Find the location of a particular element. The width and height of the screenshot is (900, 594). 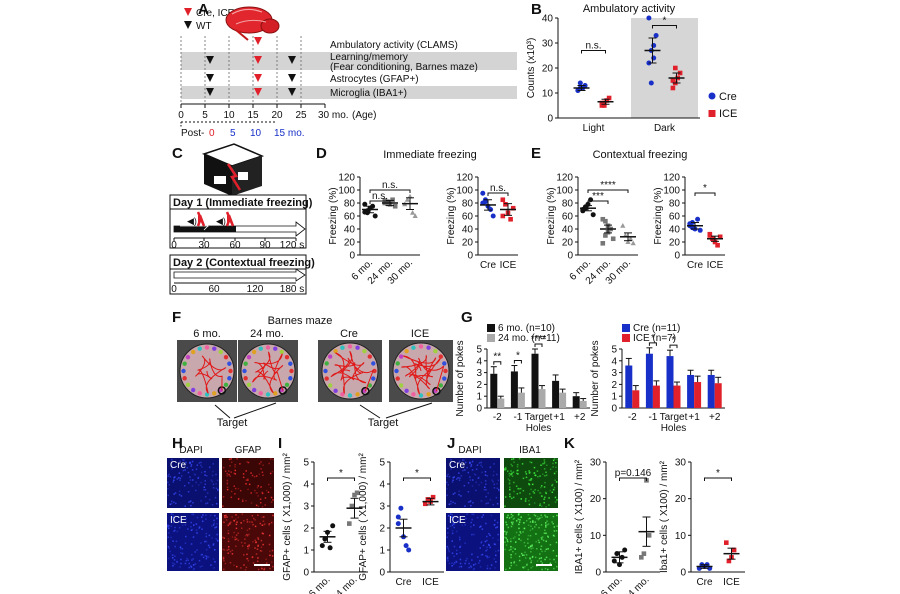

bar is located at coordinates (718, 395).